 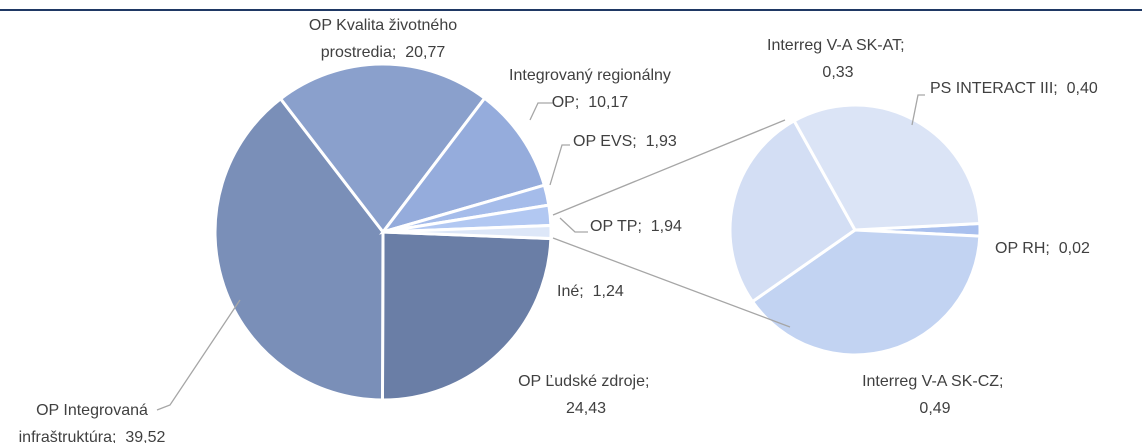 I want to click on value-label: 1,24, so click(x=608, y=291).